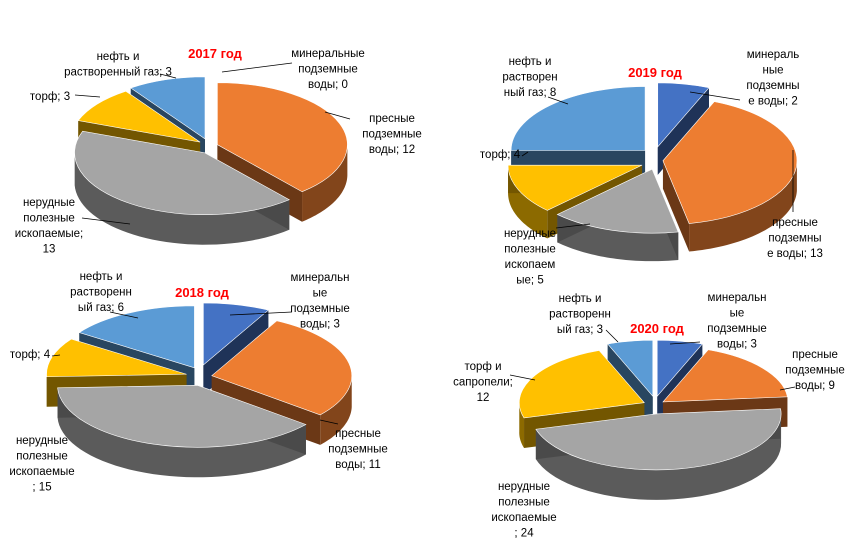  What do you see at coordinates (215, 53) in the screenshot?
I see `chart-title-0: 2017 год` at bounding box center [215, 53].